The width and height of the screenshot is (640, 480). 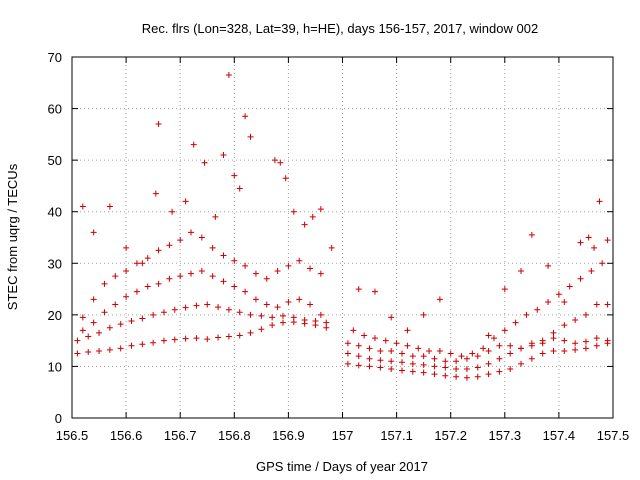 I want to click on x-tick-label: 156.6, so click(x=126, y=435).